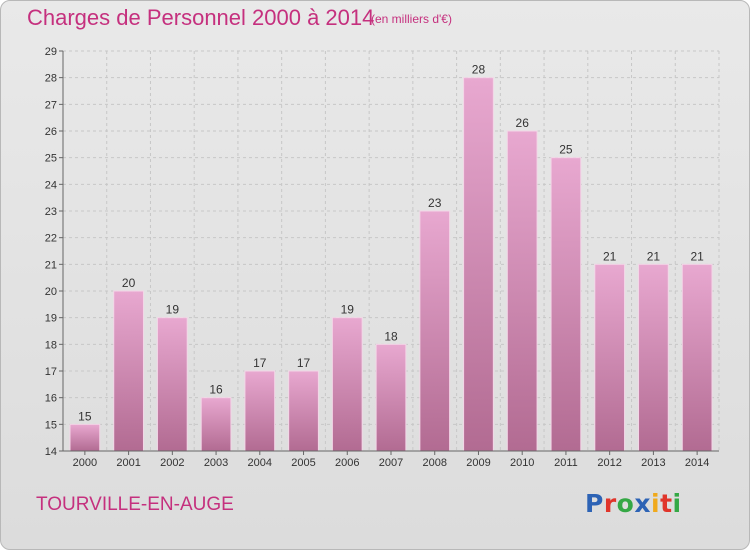 Image resolution: width=750 pixels, height=550 pixels. What do you see at coordinates (566, 463) in the screenshot?
I see `x-tick-label: 2011` at bounding box center [566, 463].